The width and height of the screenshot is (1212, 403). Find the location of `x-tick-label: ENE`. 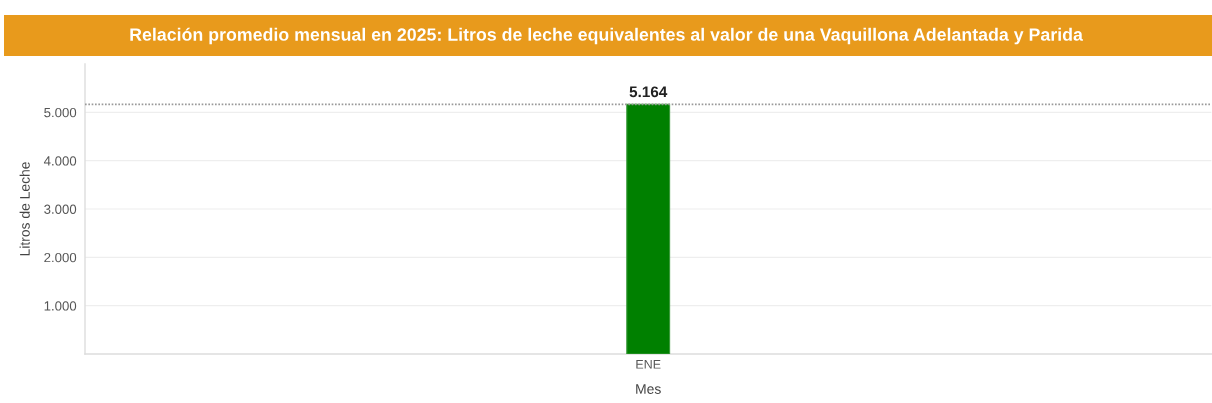

x-tick-label: ENE is located at coordinates (648, 364).